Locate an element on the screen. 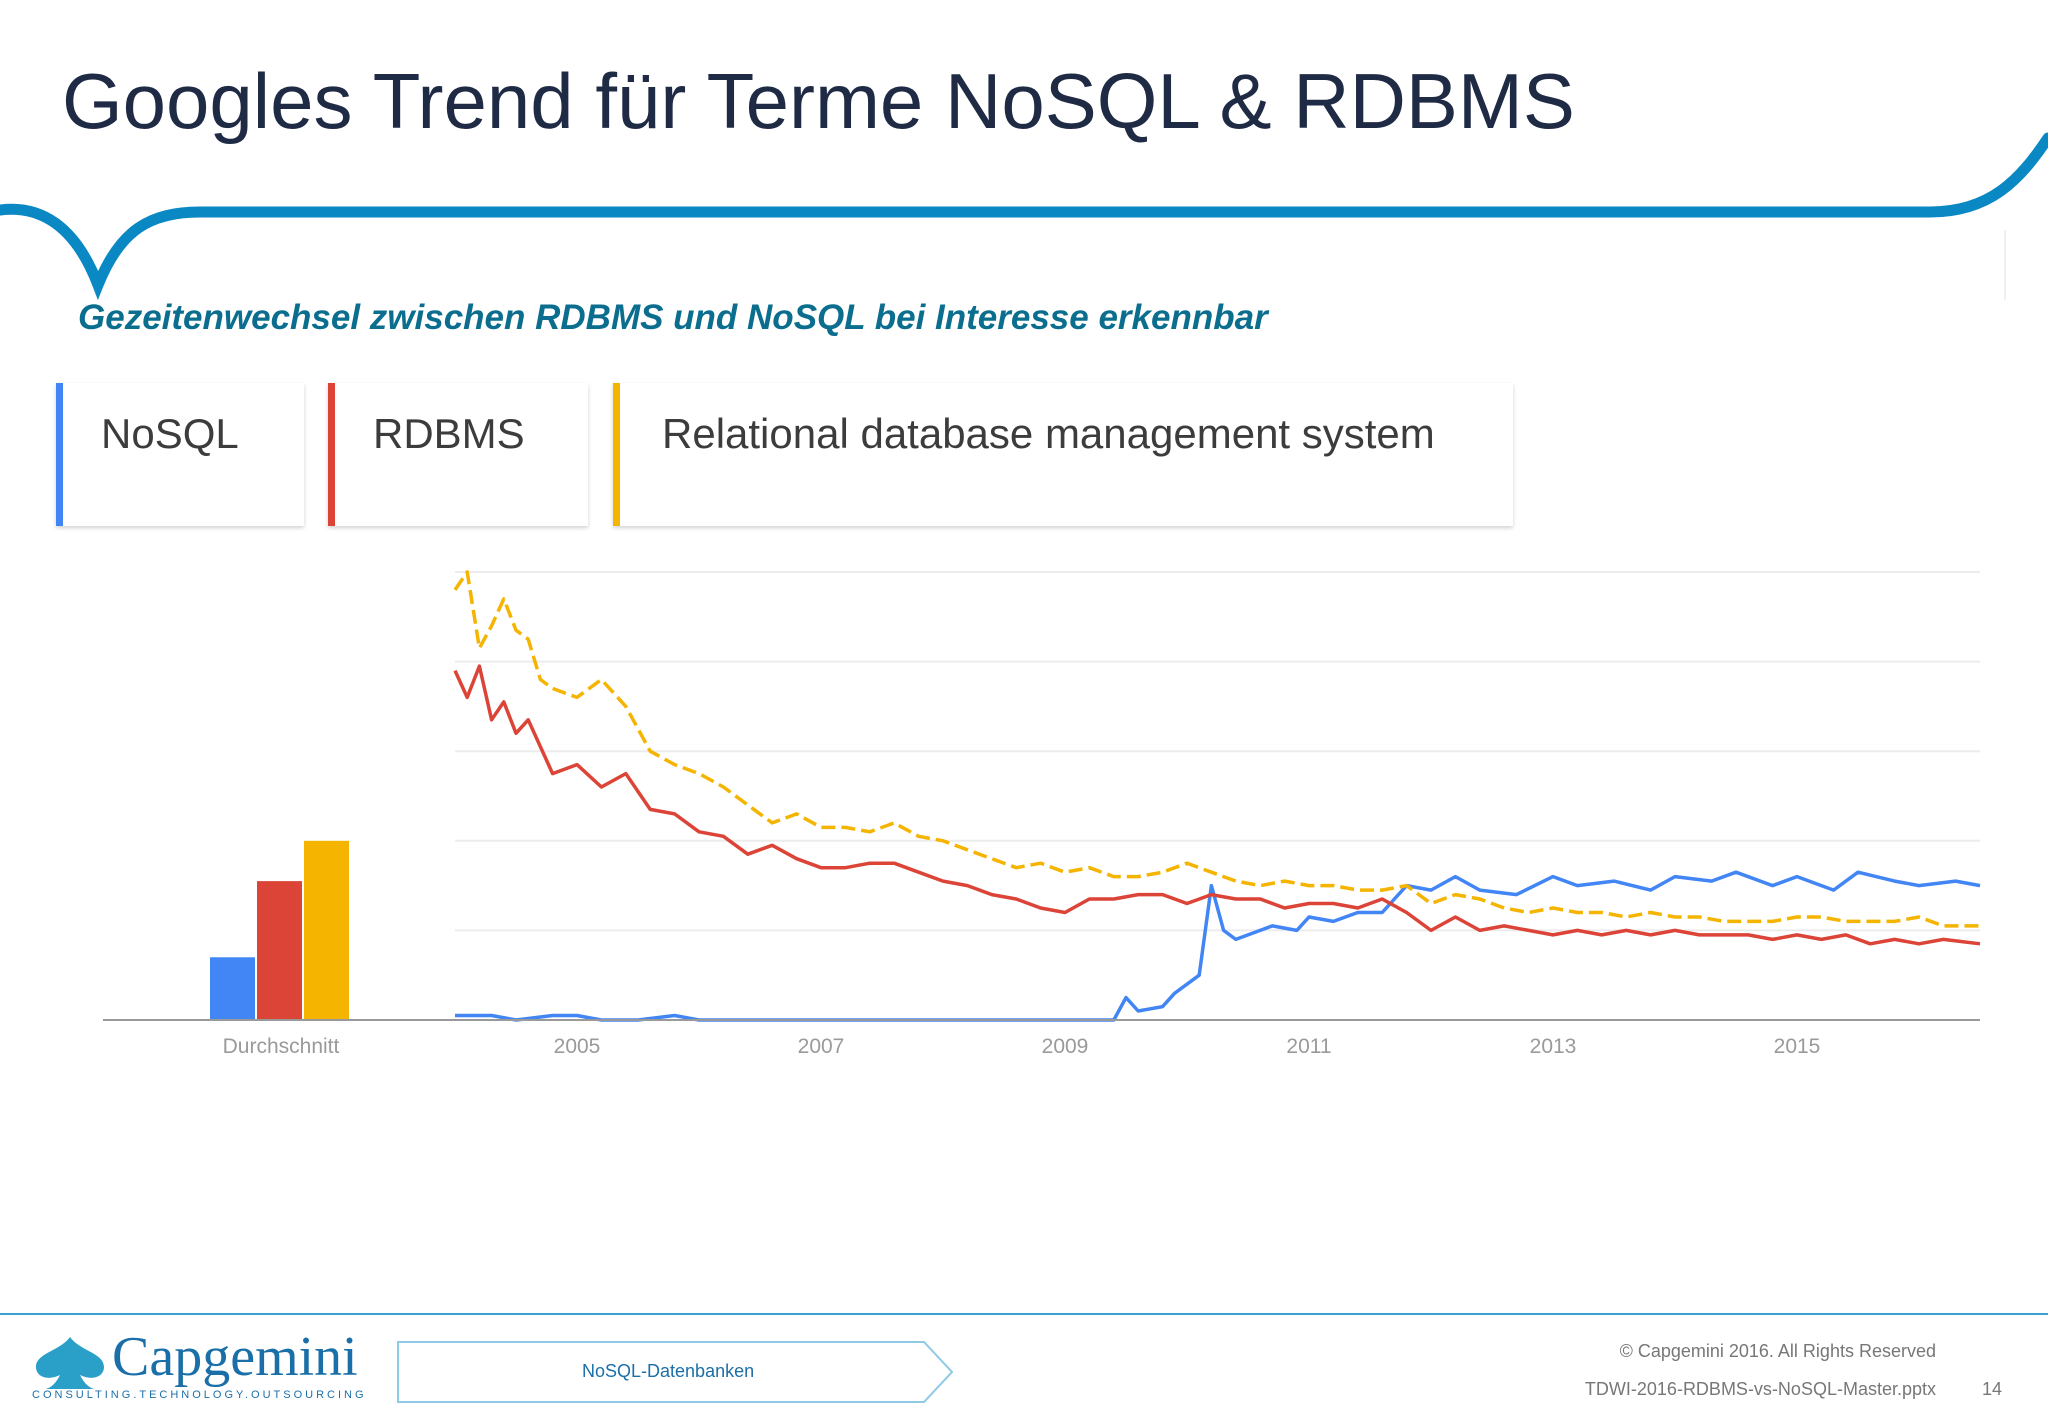  average-label: Durchschnitt is located at coordinates (281, 1046).